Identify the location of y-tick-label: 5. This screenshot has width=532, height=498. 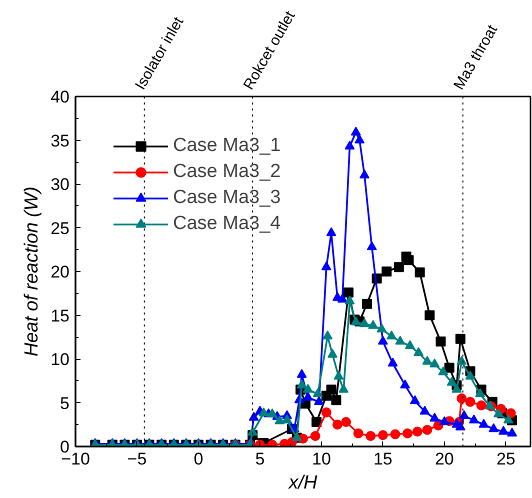
(65, 403).